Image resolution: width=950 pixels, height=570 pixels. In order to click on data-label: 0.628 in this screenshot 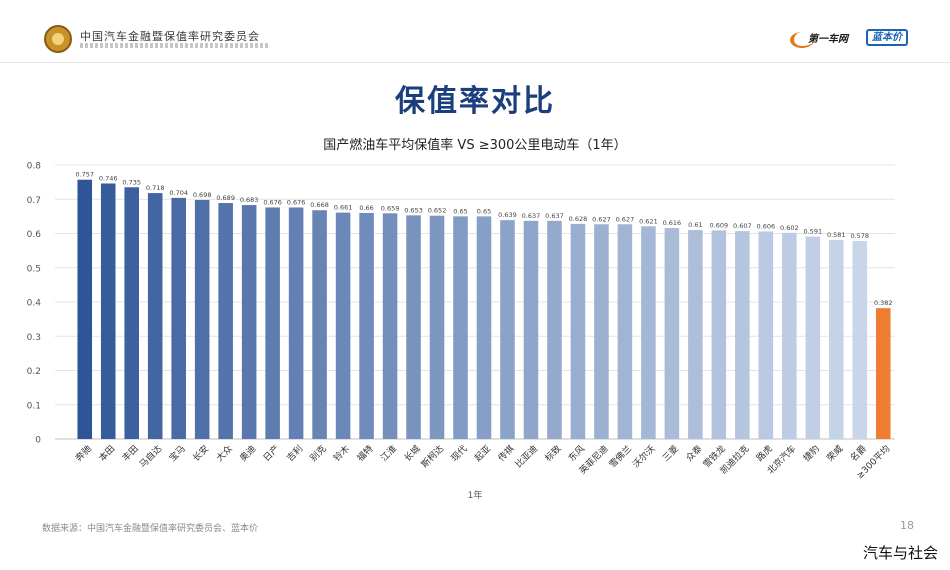, I will do `click(578, 219)`.